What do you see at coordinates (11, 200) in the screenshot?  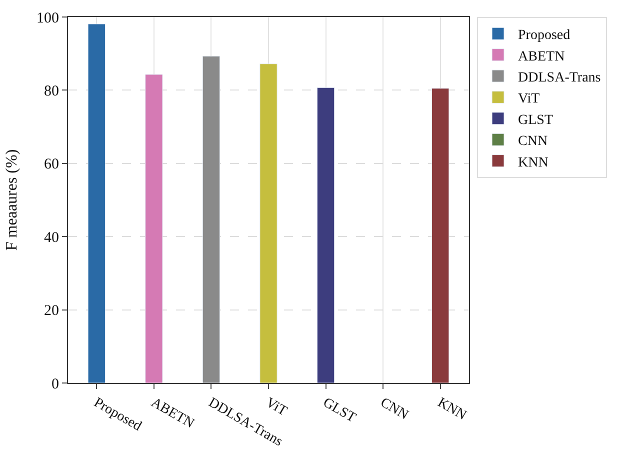 I see `y-axis-title: F meaaures (%)` at bounding box center [11, 200].